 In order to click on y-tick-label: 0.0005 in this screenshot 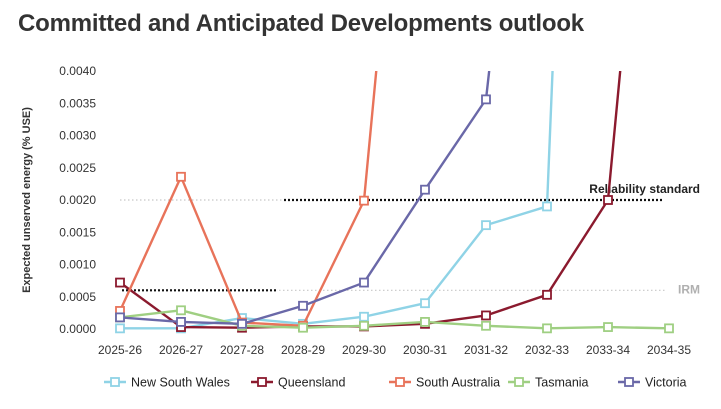, I will do `click(77, 297)`.